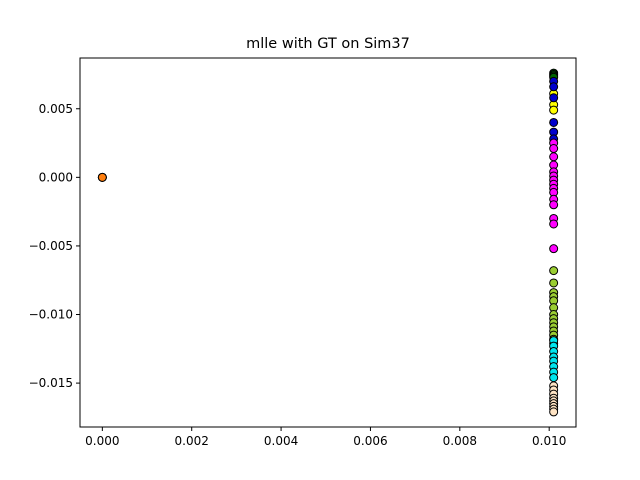 The width and height of the screenshot is (640, 480). Describe the element at coordinates (51, 383) in the screenshot. I see `y-tick-label: −0.015` at that location.